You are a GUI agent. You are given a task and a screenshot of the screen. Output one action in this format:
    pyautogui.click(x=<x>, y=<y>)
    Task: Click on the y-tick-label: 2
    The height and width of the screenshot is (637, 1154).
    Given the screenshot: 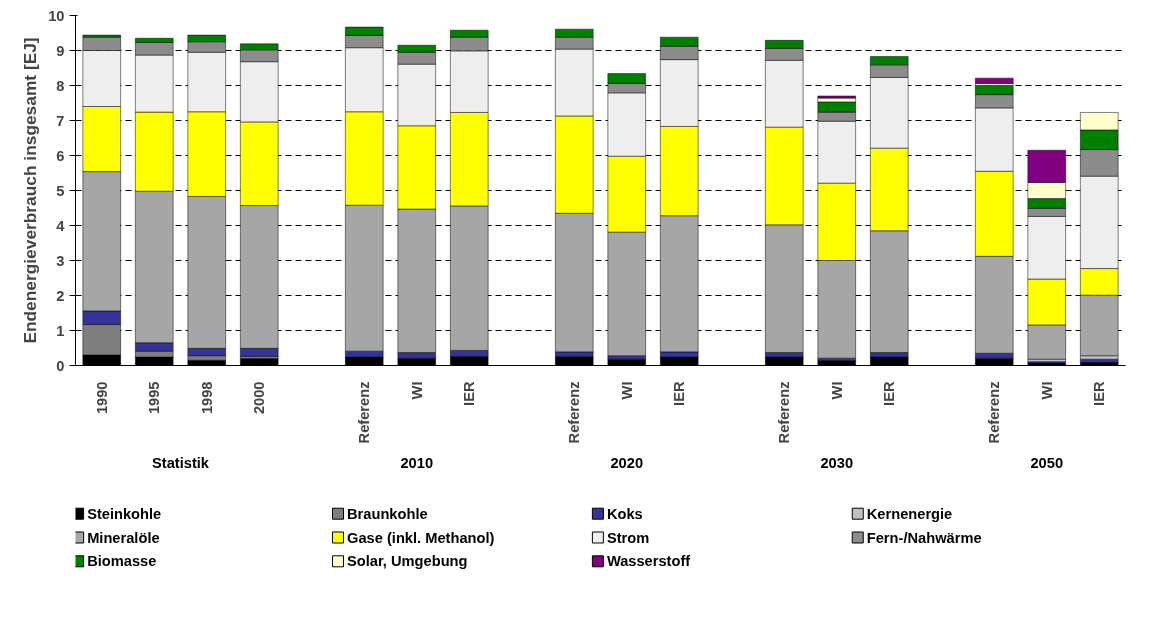 What is the action you would take?
    pyautogui.click(x=60, y=295)
    